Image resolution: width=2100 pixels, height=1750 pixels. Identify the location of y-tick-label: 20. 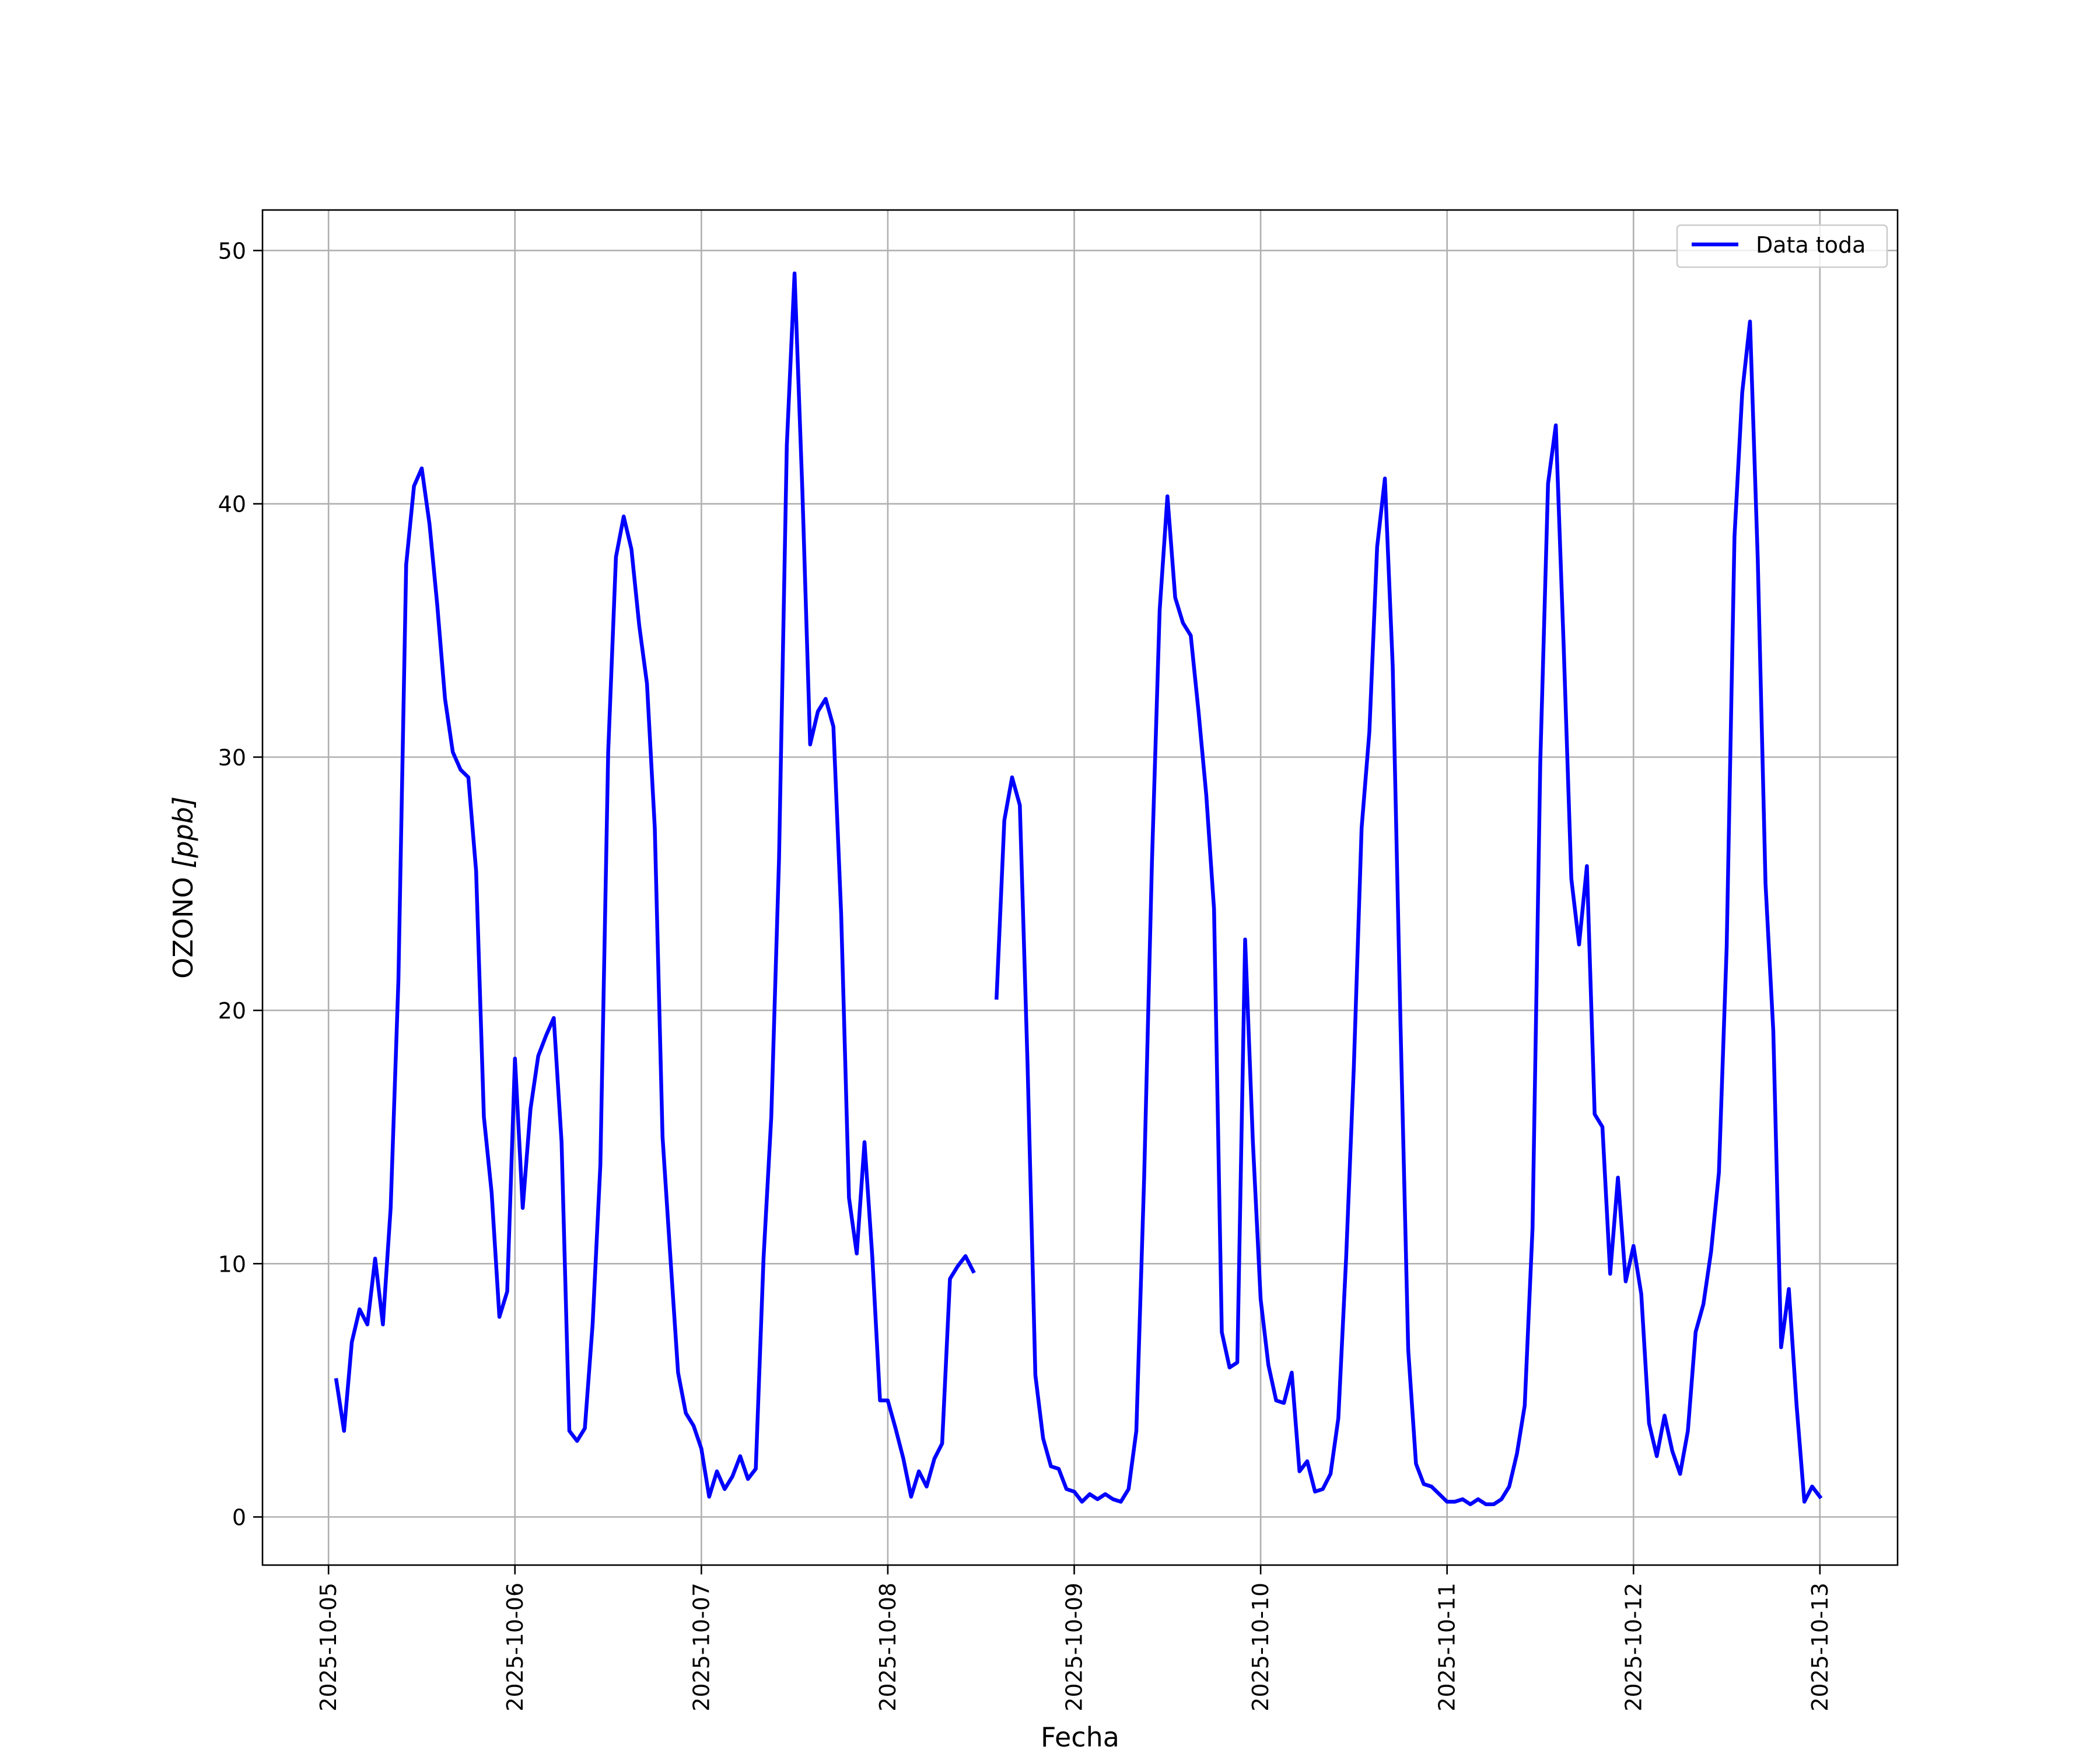
(232, 1011).